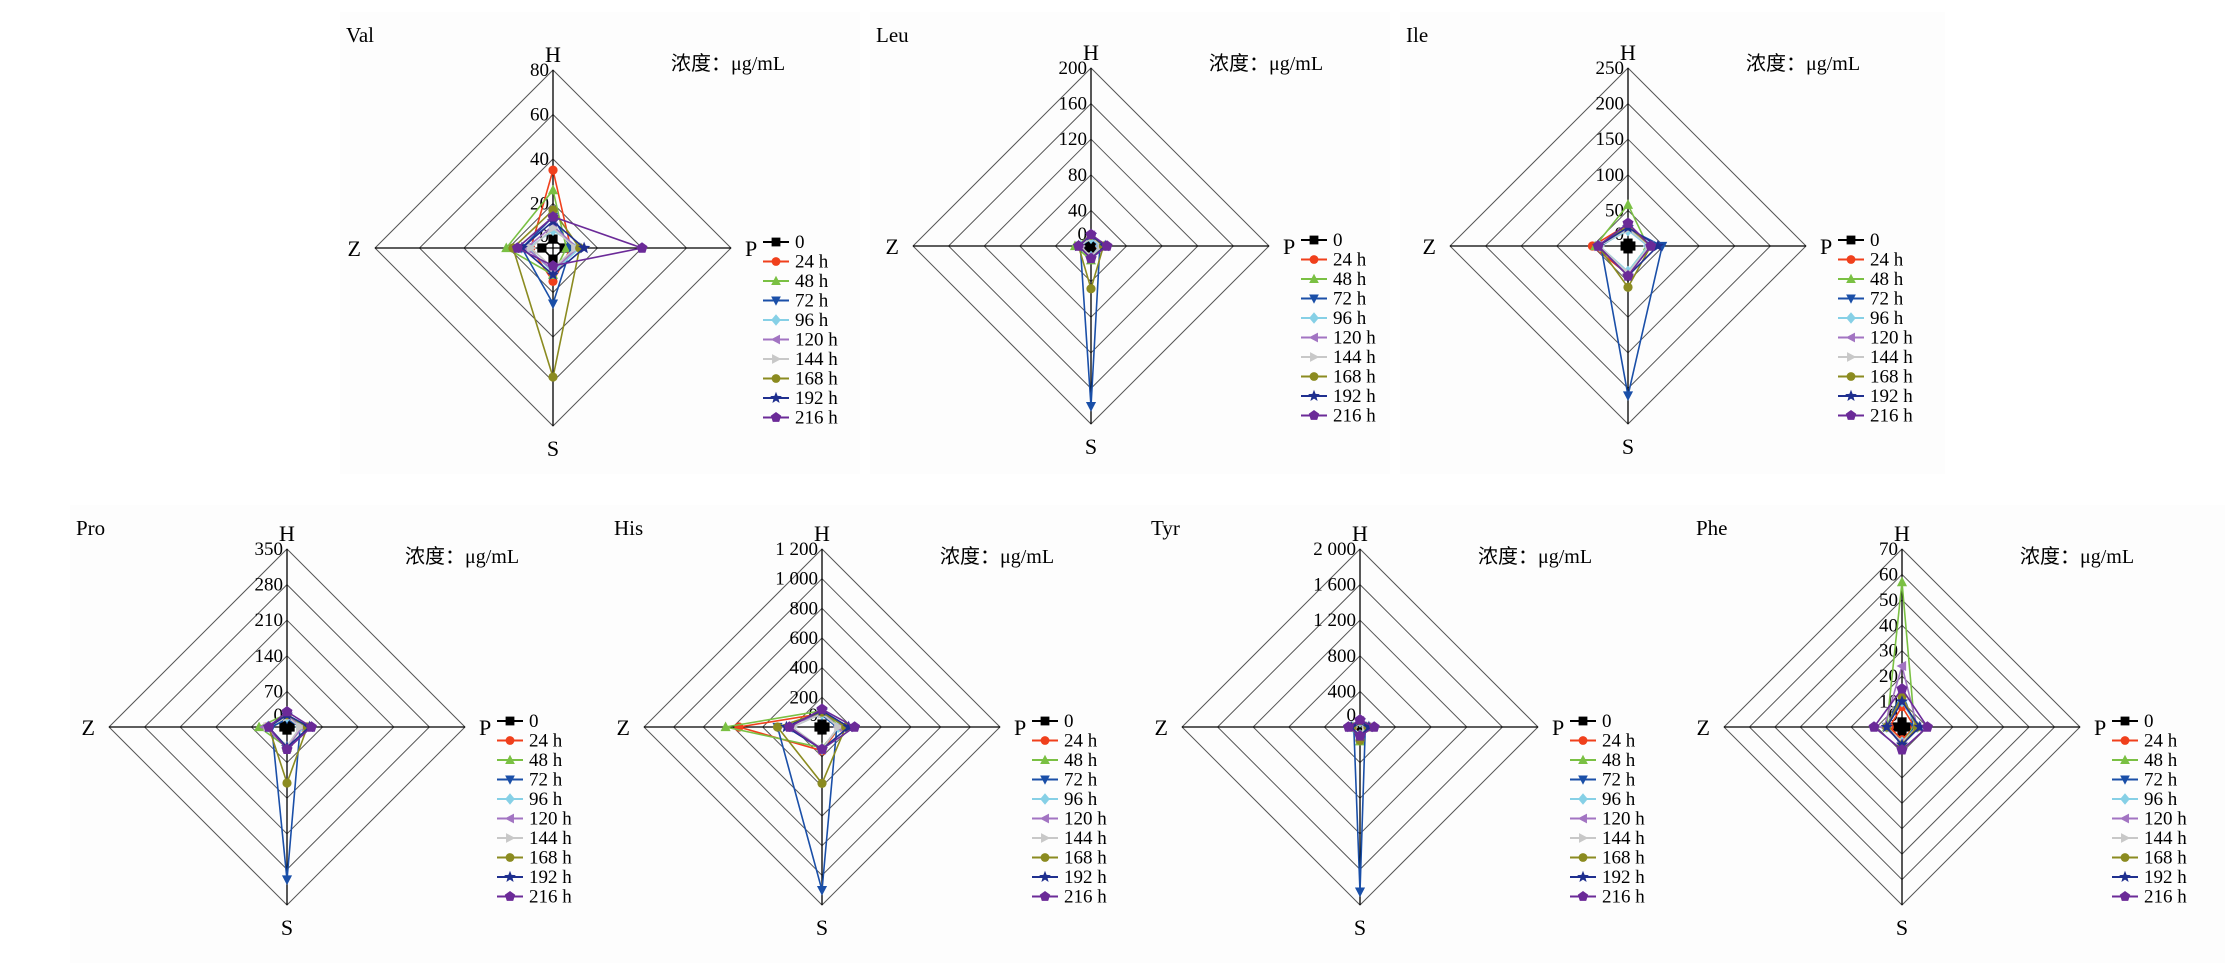  I want to click on chart-title: Ile, so click(1417, 35).